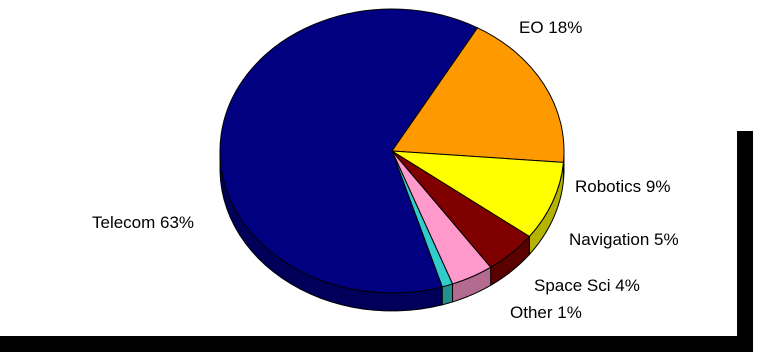  What do you see at coordinates (477, 194) in the screenshot?
I see `slice-robotics` at bounding box center [477, 194].